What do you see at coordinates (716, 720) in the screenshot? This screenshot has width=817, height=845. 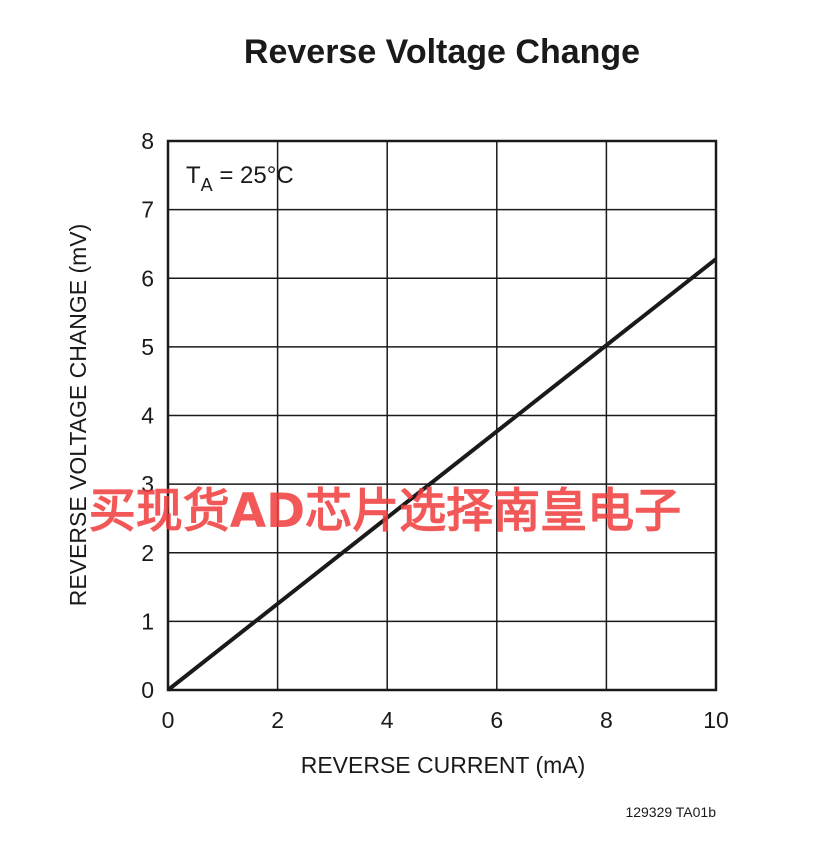 I see `x-tick-label-5: 10` at bounding box center [716, 720].